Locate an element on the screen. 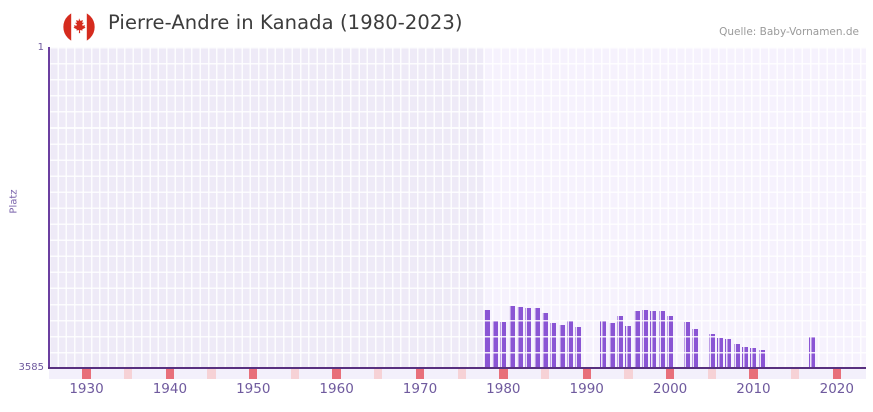  x-axis-tick-label: 1960 is located at coordinates (336, 389).